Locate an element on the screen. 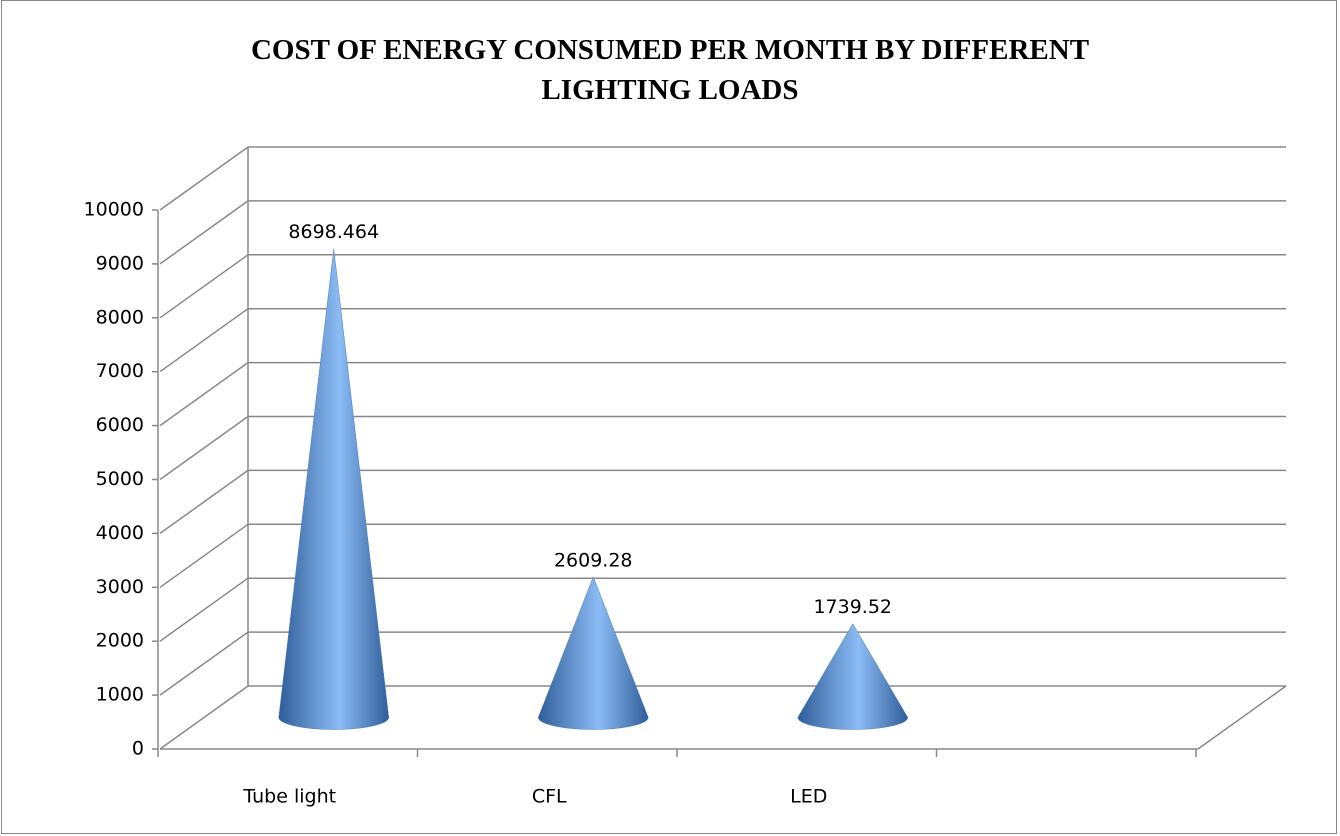  y-tick-label: 10000 is located at coordinates (114, 210).